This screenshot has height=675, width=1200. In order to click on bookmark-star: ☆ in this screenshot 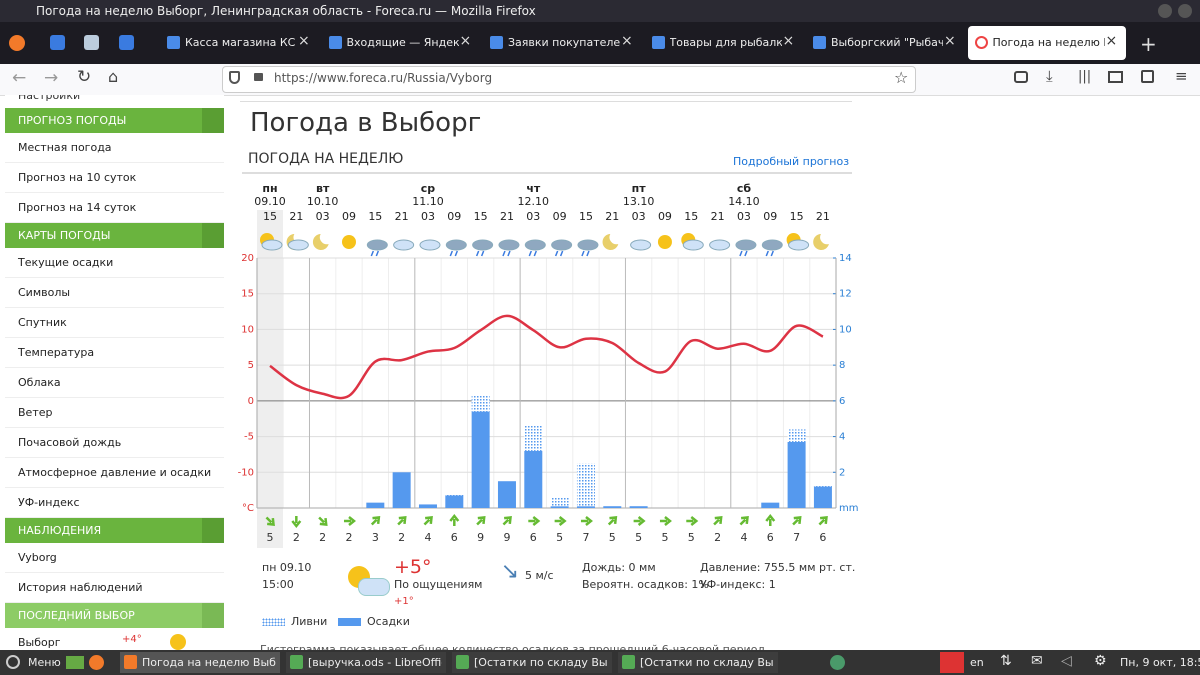, I will do `click(901, 77)`.